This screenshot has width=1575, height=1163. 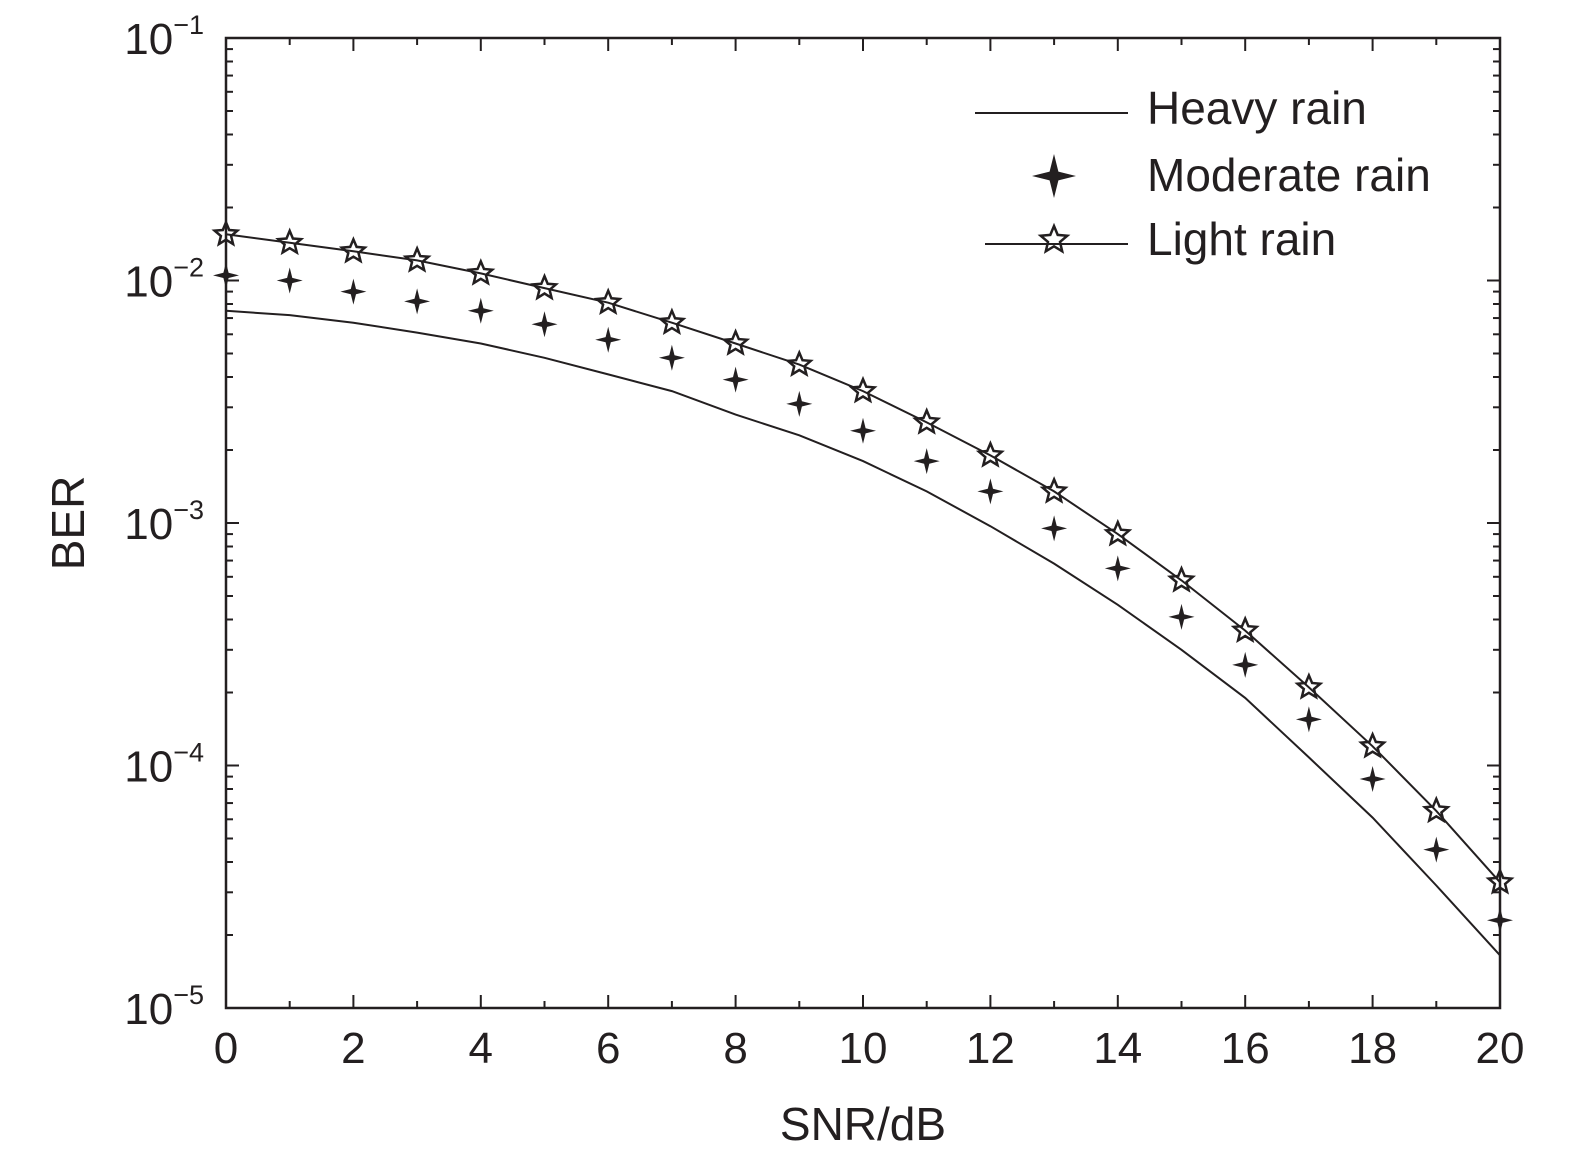 I want to click on x-tick-label: 10, so click(x=863, y=1048).